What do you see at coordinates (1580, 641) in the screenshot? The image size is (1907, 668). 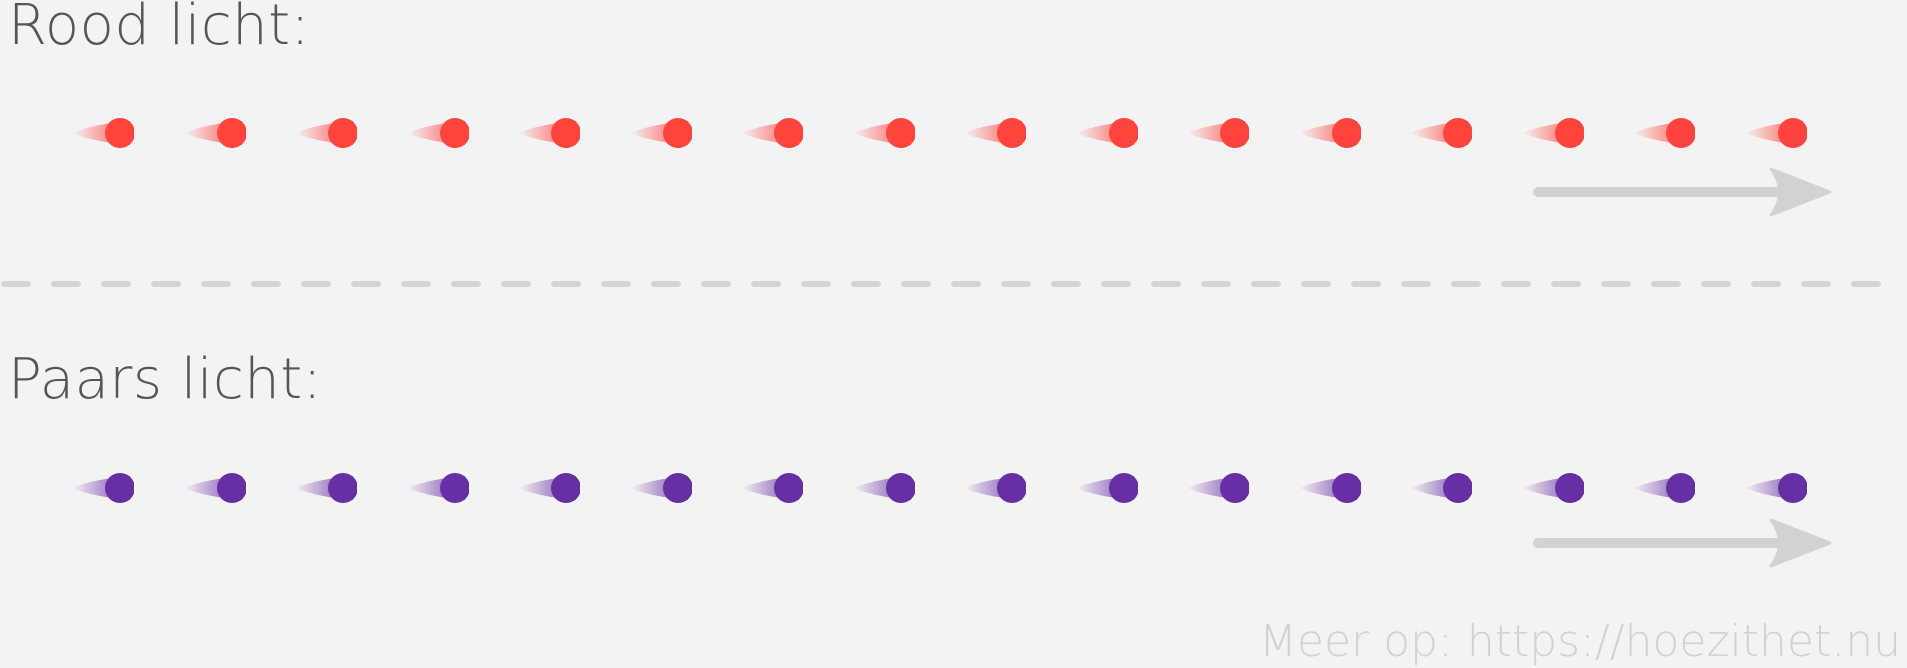 I see `footer-source-link: Meer op: https://hoezithet.nu` at bounding box center [1580, 641].